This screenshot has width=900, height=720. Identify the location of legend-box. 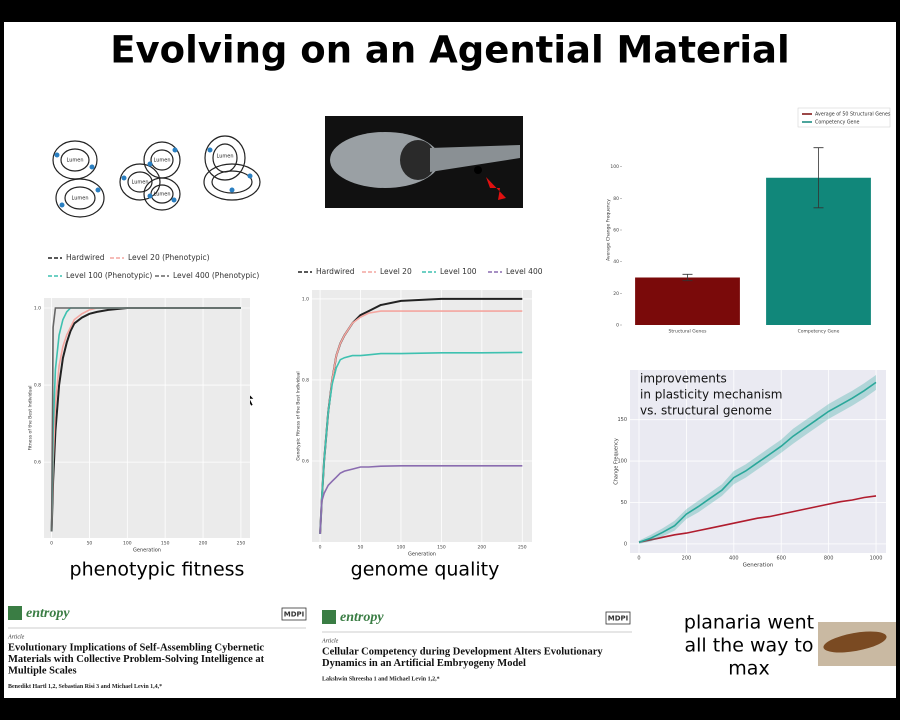
(844, 117).